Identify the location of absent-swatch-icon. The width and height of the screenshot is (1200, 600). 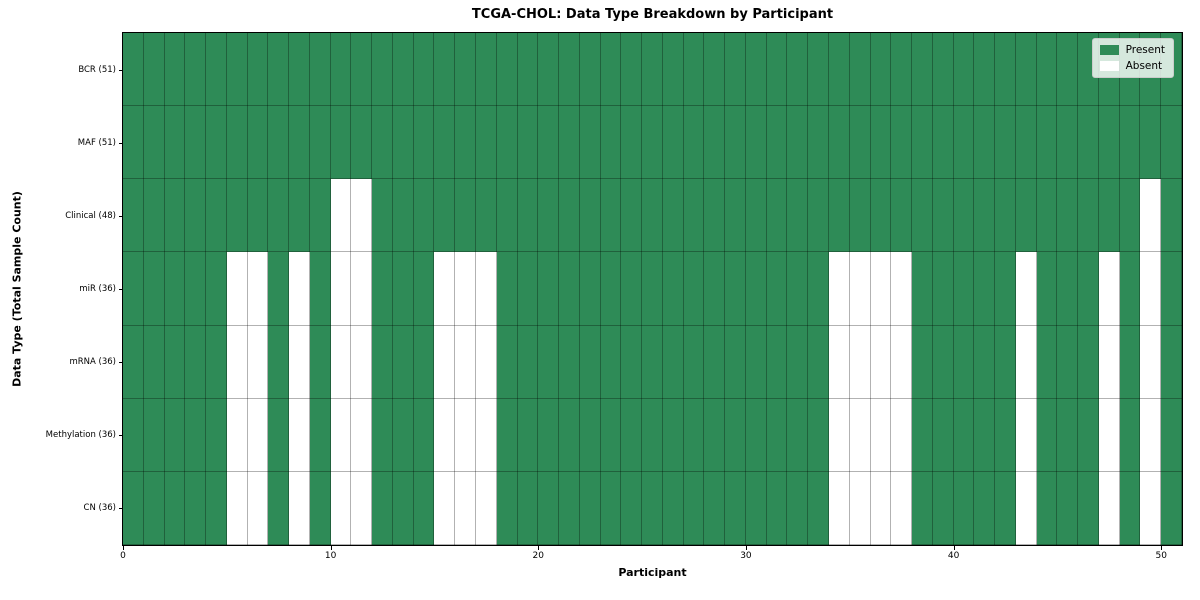
(1109, 66).